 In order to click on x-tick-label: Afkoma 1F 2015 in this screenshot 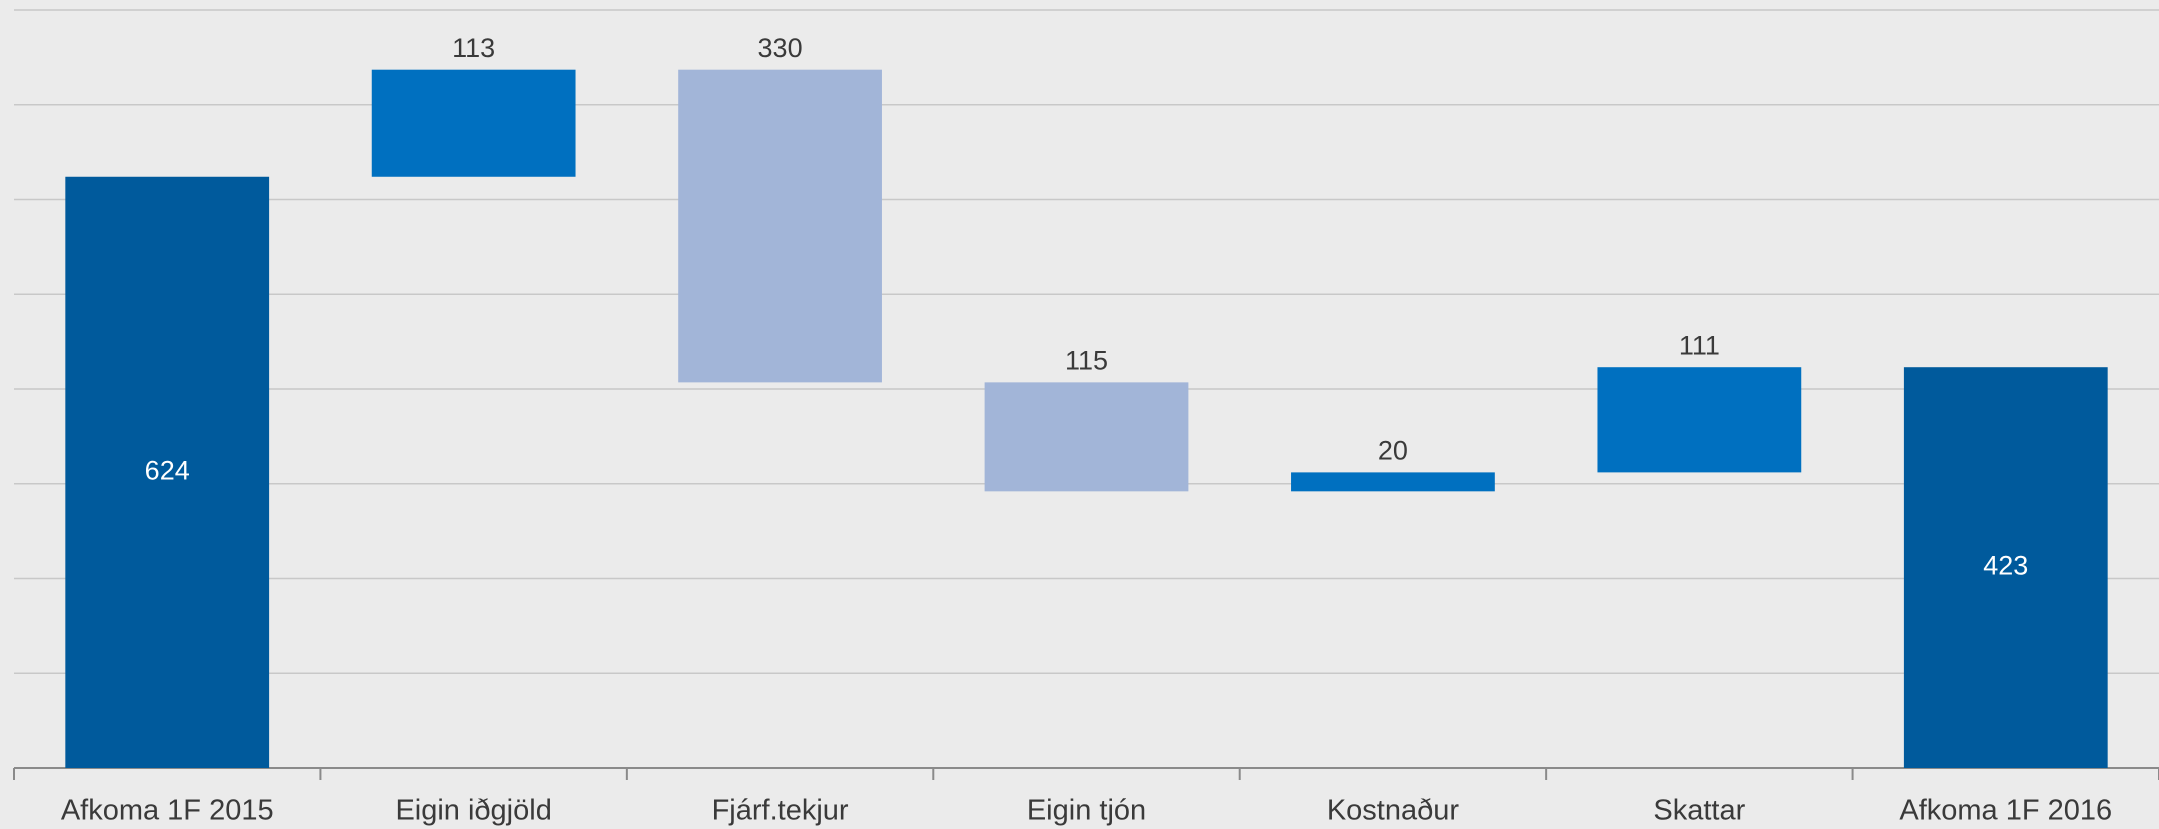, I will do `click(167, 811)`.